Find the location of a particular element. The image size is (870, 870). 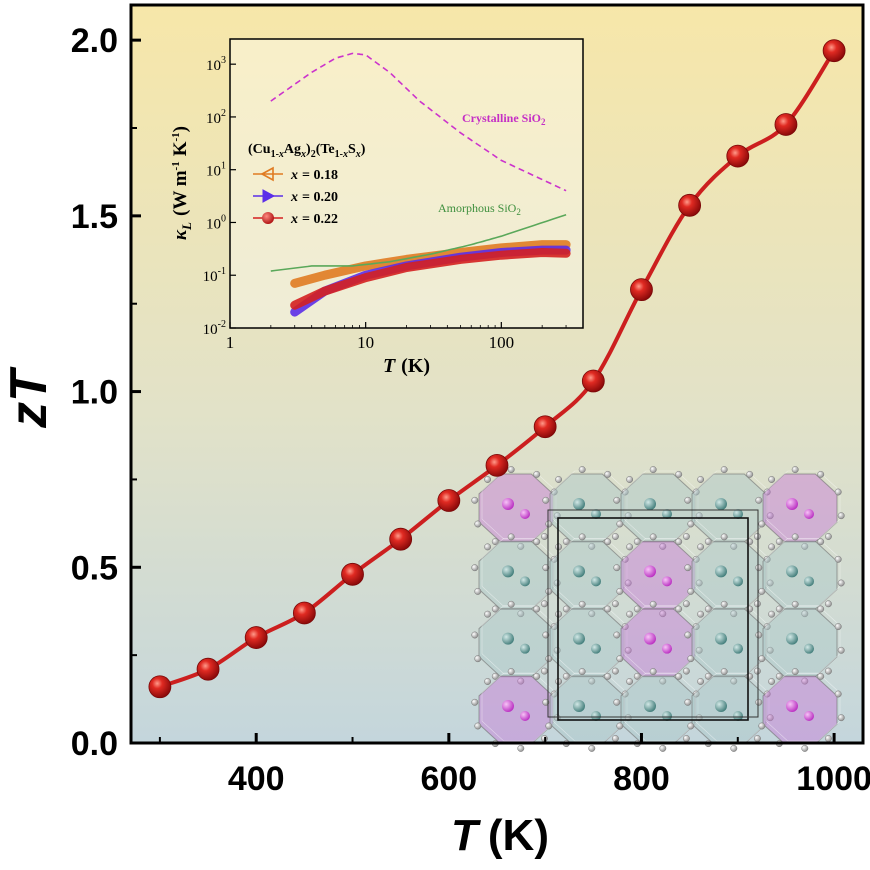

unit-cell-outline-back is located at coordinates (653, 613).